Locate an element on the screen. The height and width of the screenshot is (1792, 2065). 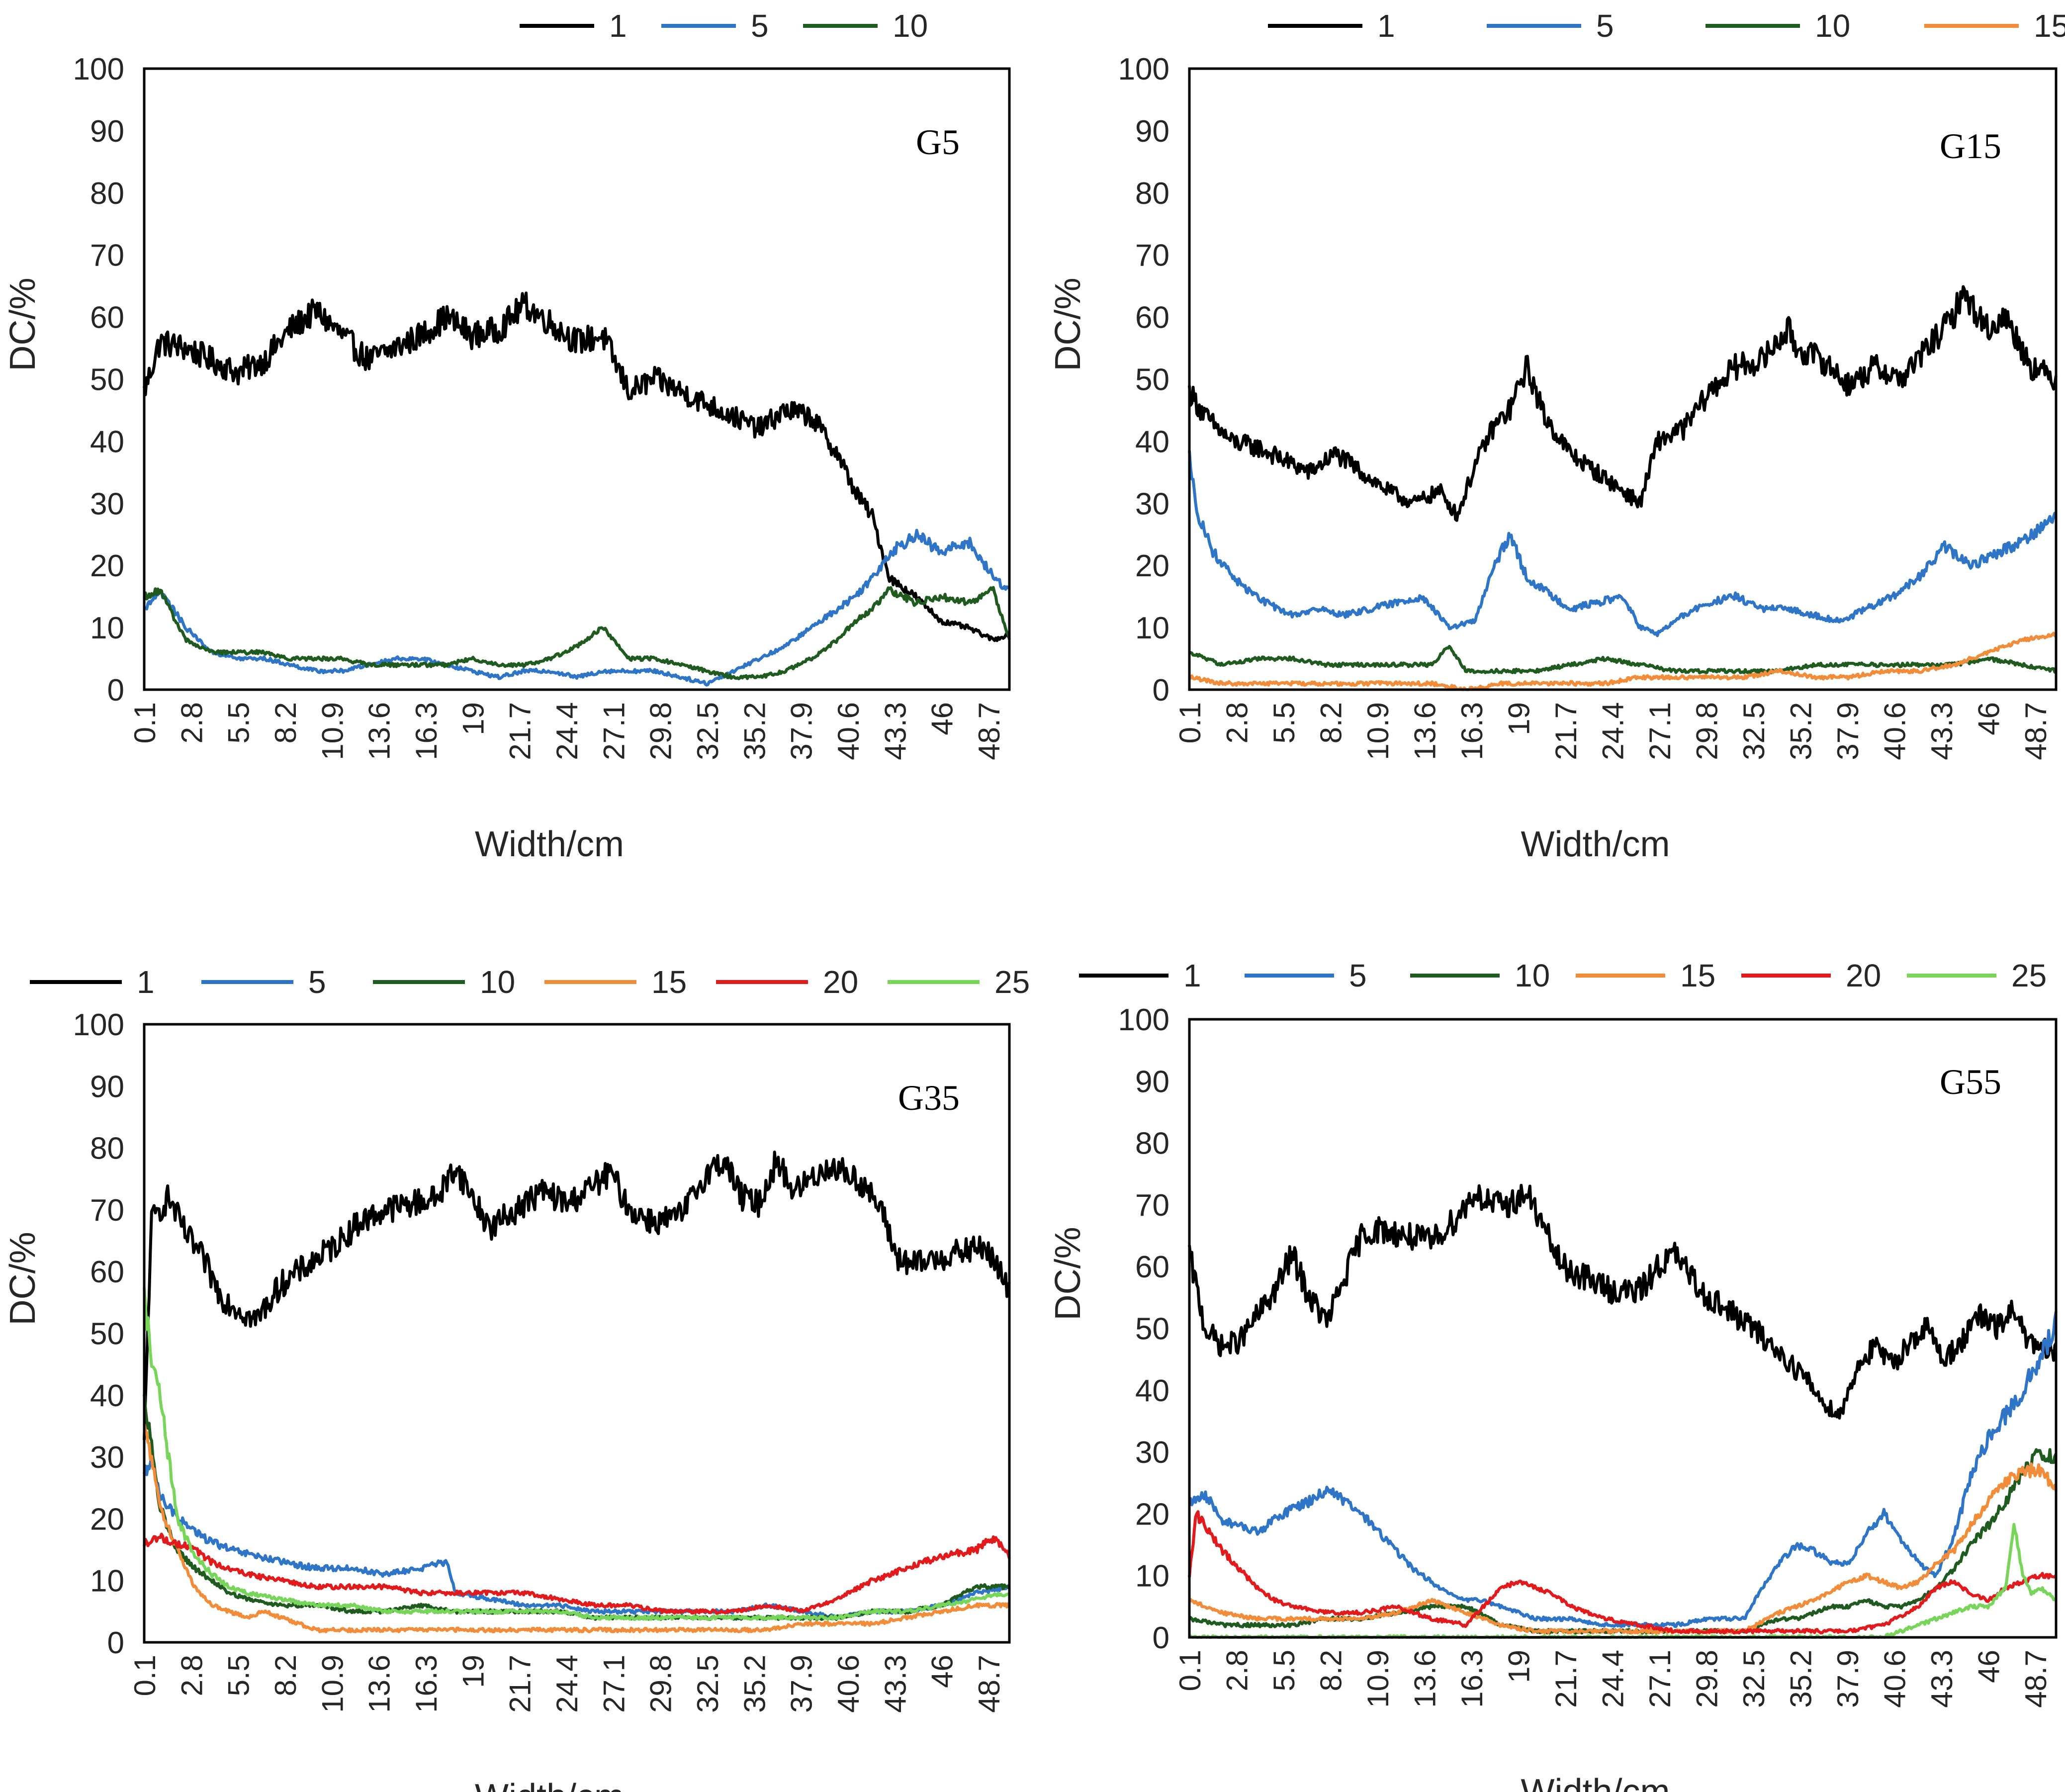
legend-label-15: 15 is located at coordinates (1697, 976).